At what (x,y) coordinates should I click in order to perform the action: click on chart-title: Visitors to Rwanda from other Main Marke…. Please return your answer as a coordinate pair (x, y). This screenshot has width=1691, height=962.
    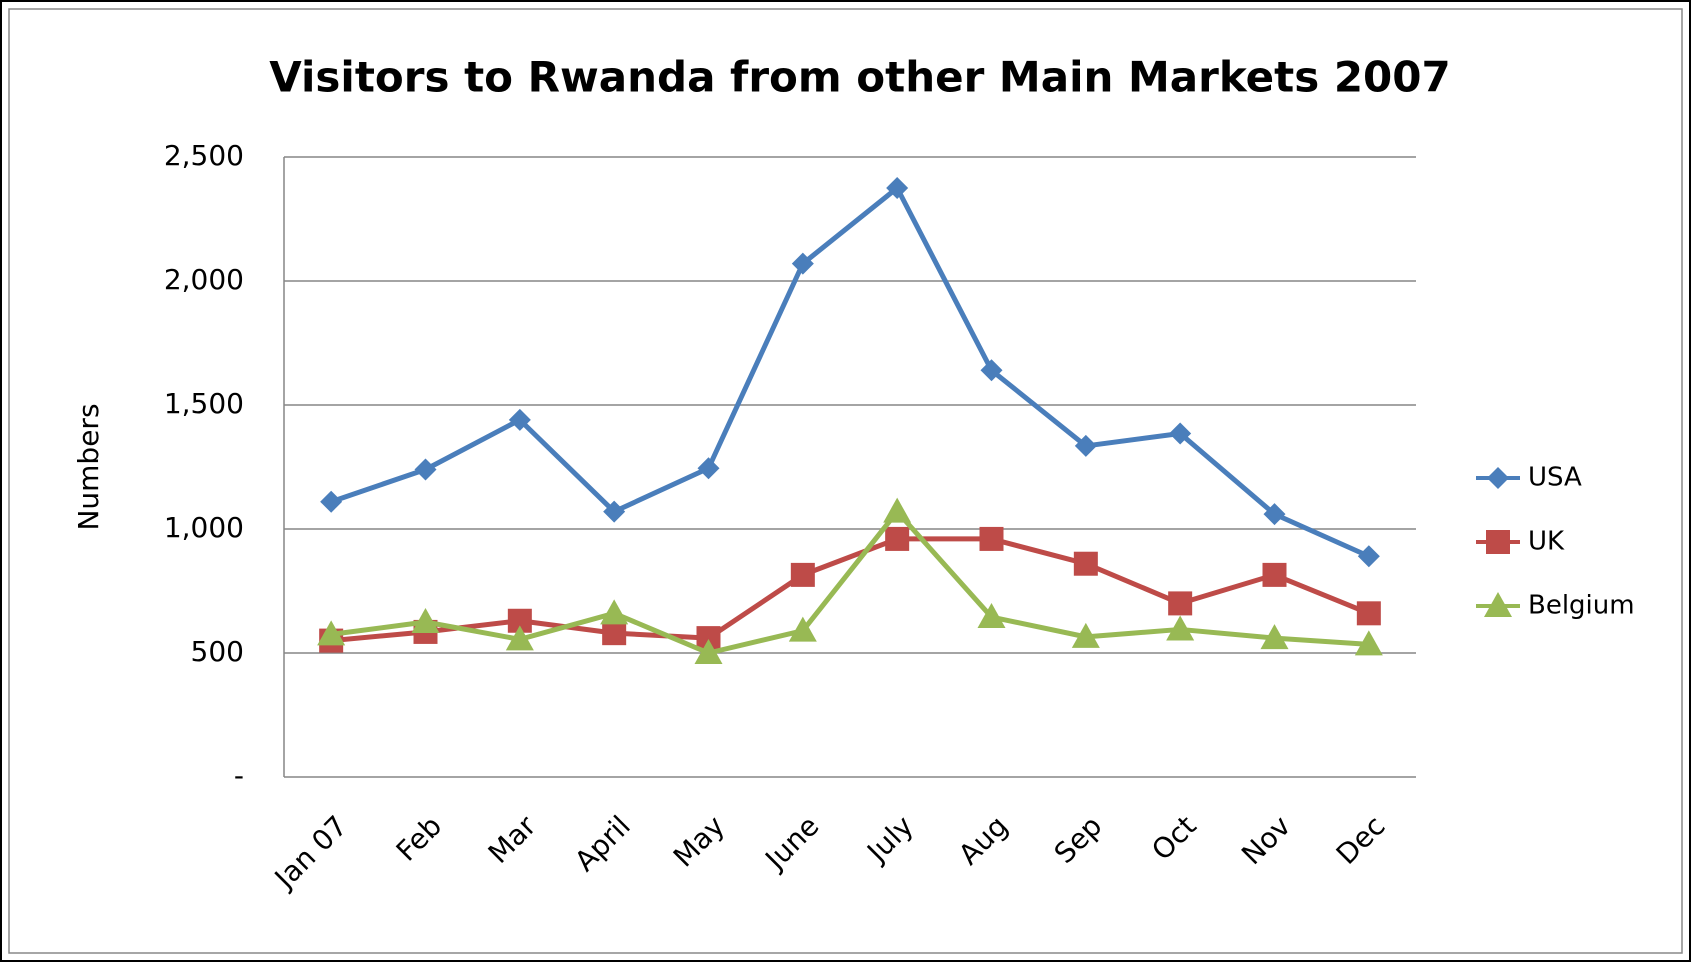
    Looking at the image, I should click on (859, 77).